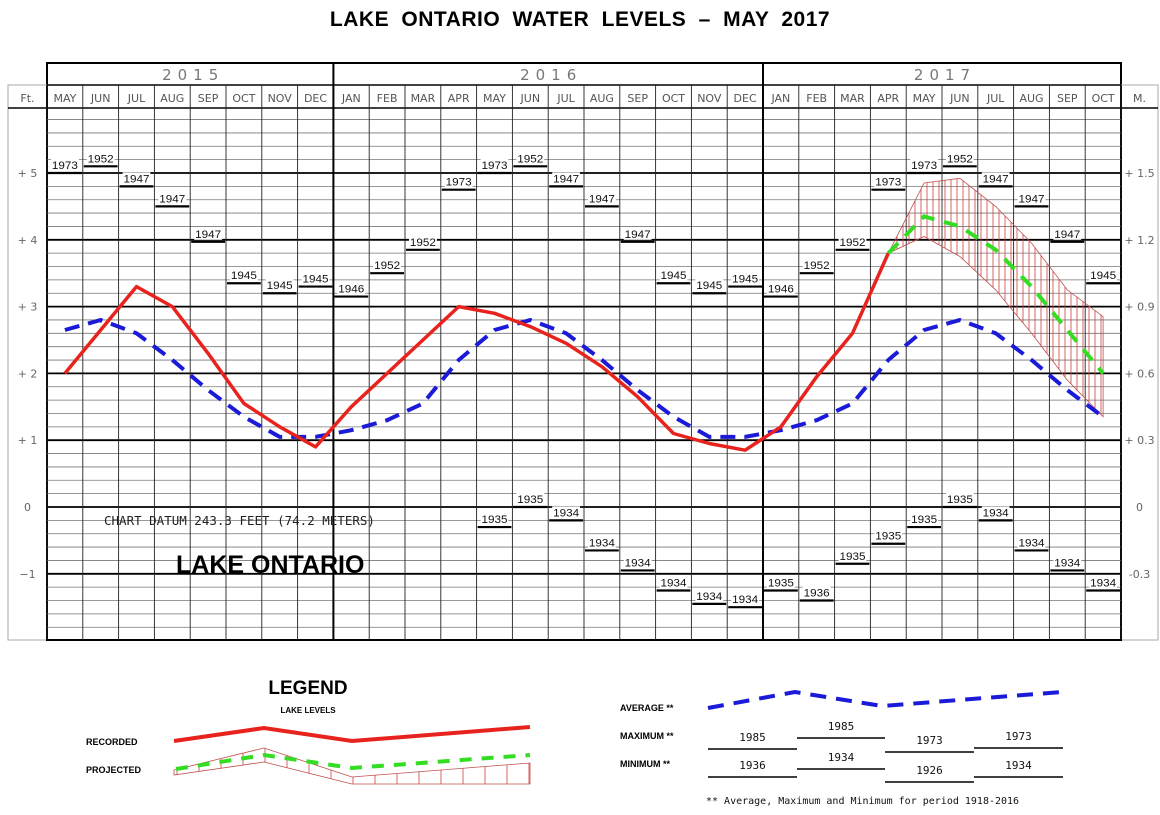 The width and height of the screenshot is (1160, 815). I want to click on projected-line, so click(995, 294).